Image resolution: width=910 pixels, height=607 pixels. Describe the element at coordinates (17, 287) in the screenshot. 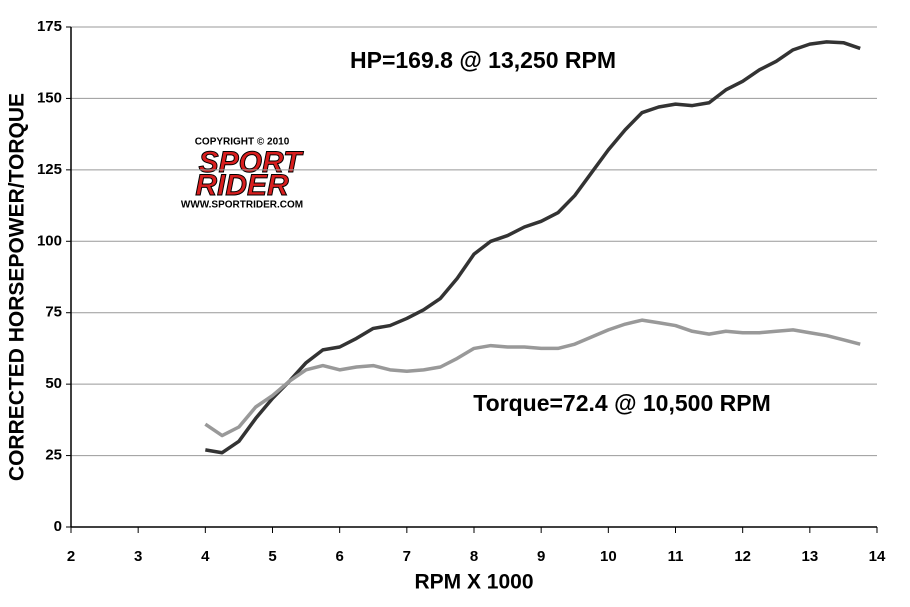

I see `y-axis-label: CORRECTED HORSEPOWER/TORQUE` at that location.